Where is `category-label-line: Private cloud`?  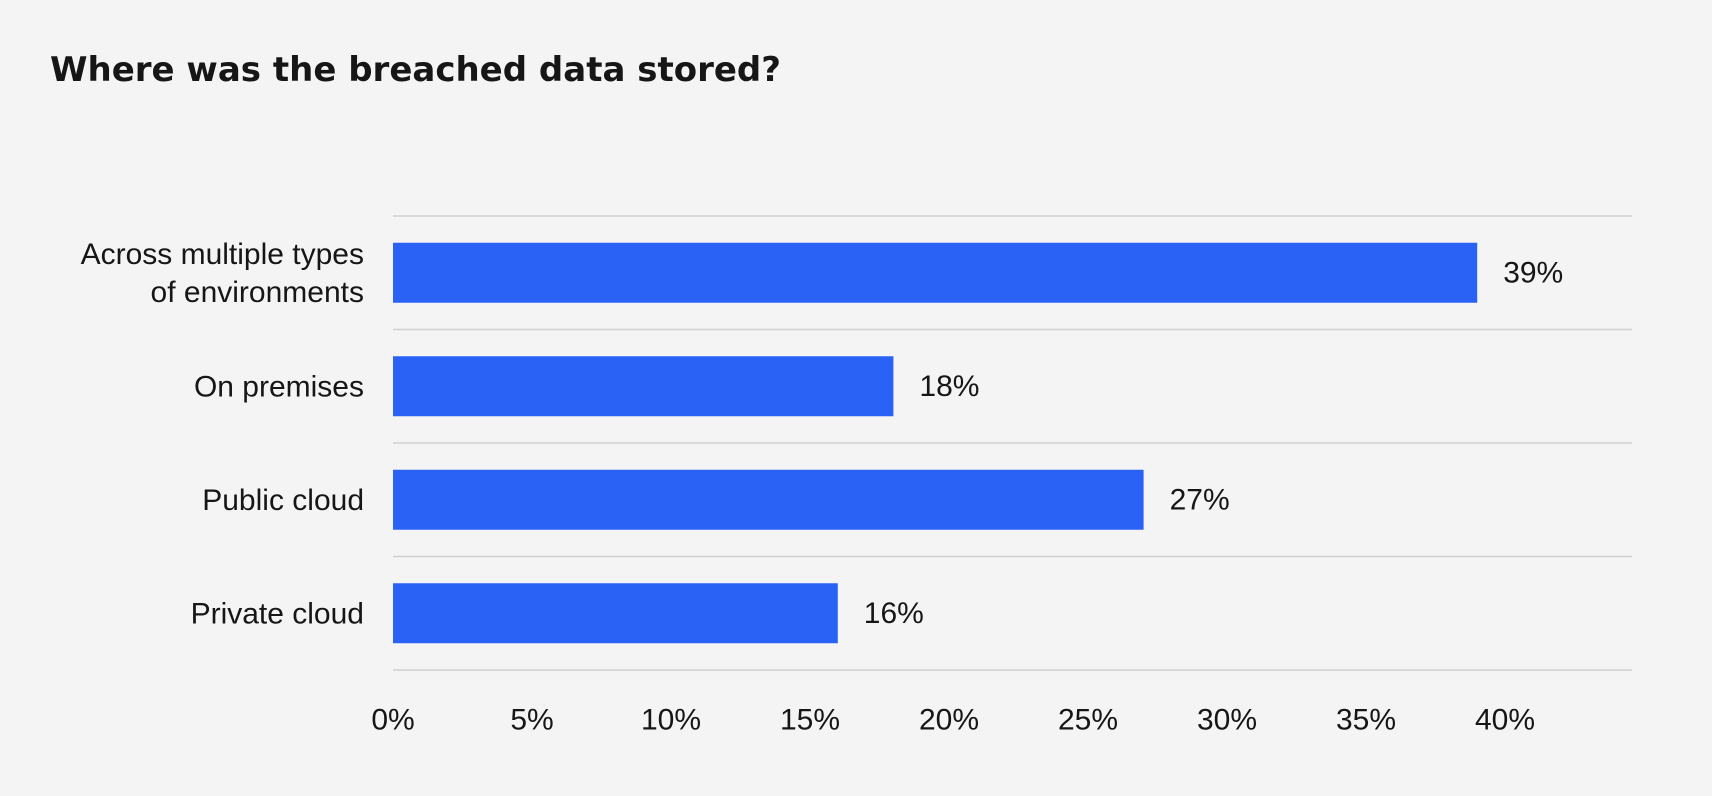 category-label-line: Private cloud is located at coordinates (277, 613).